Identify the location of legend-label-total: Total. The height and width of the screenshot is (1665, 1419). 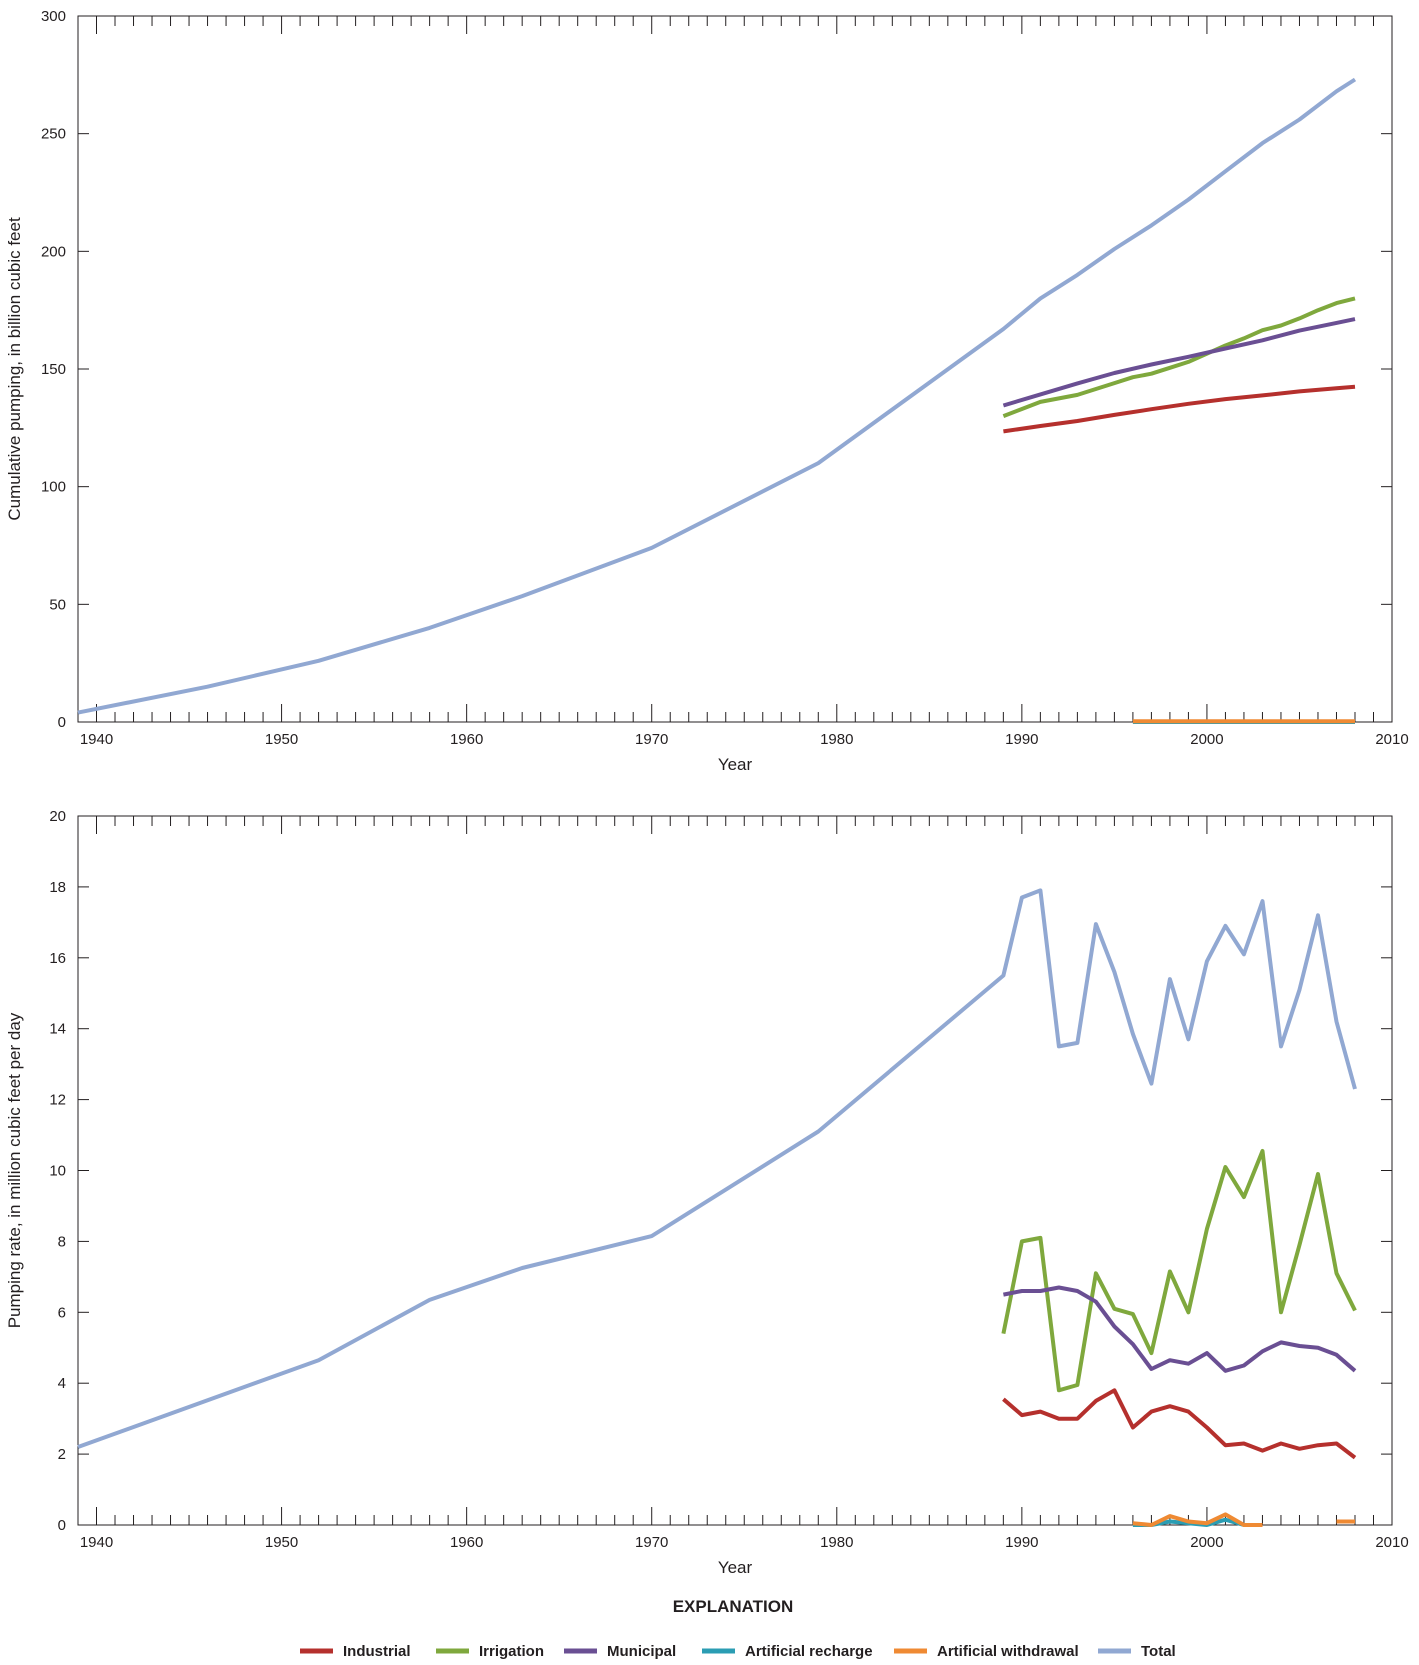
(1158, 1651).